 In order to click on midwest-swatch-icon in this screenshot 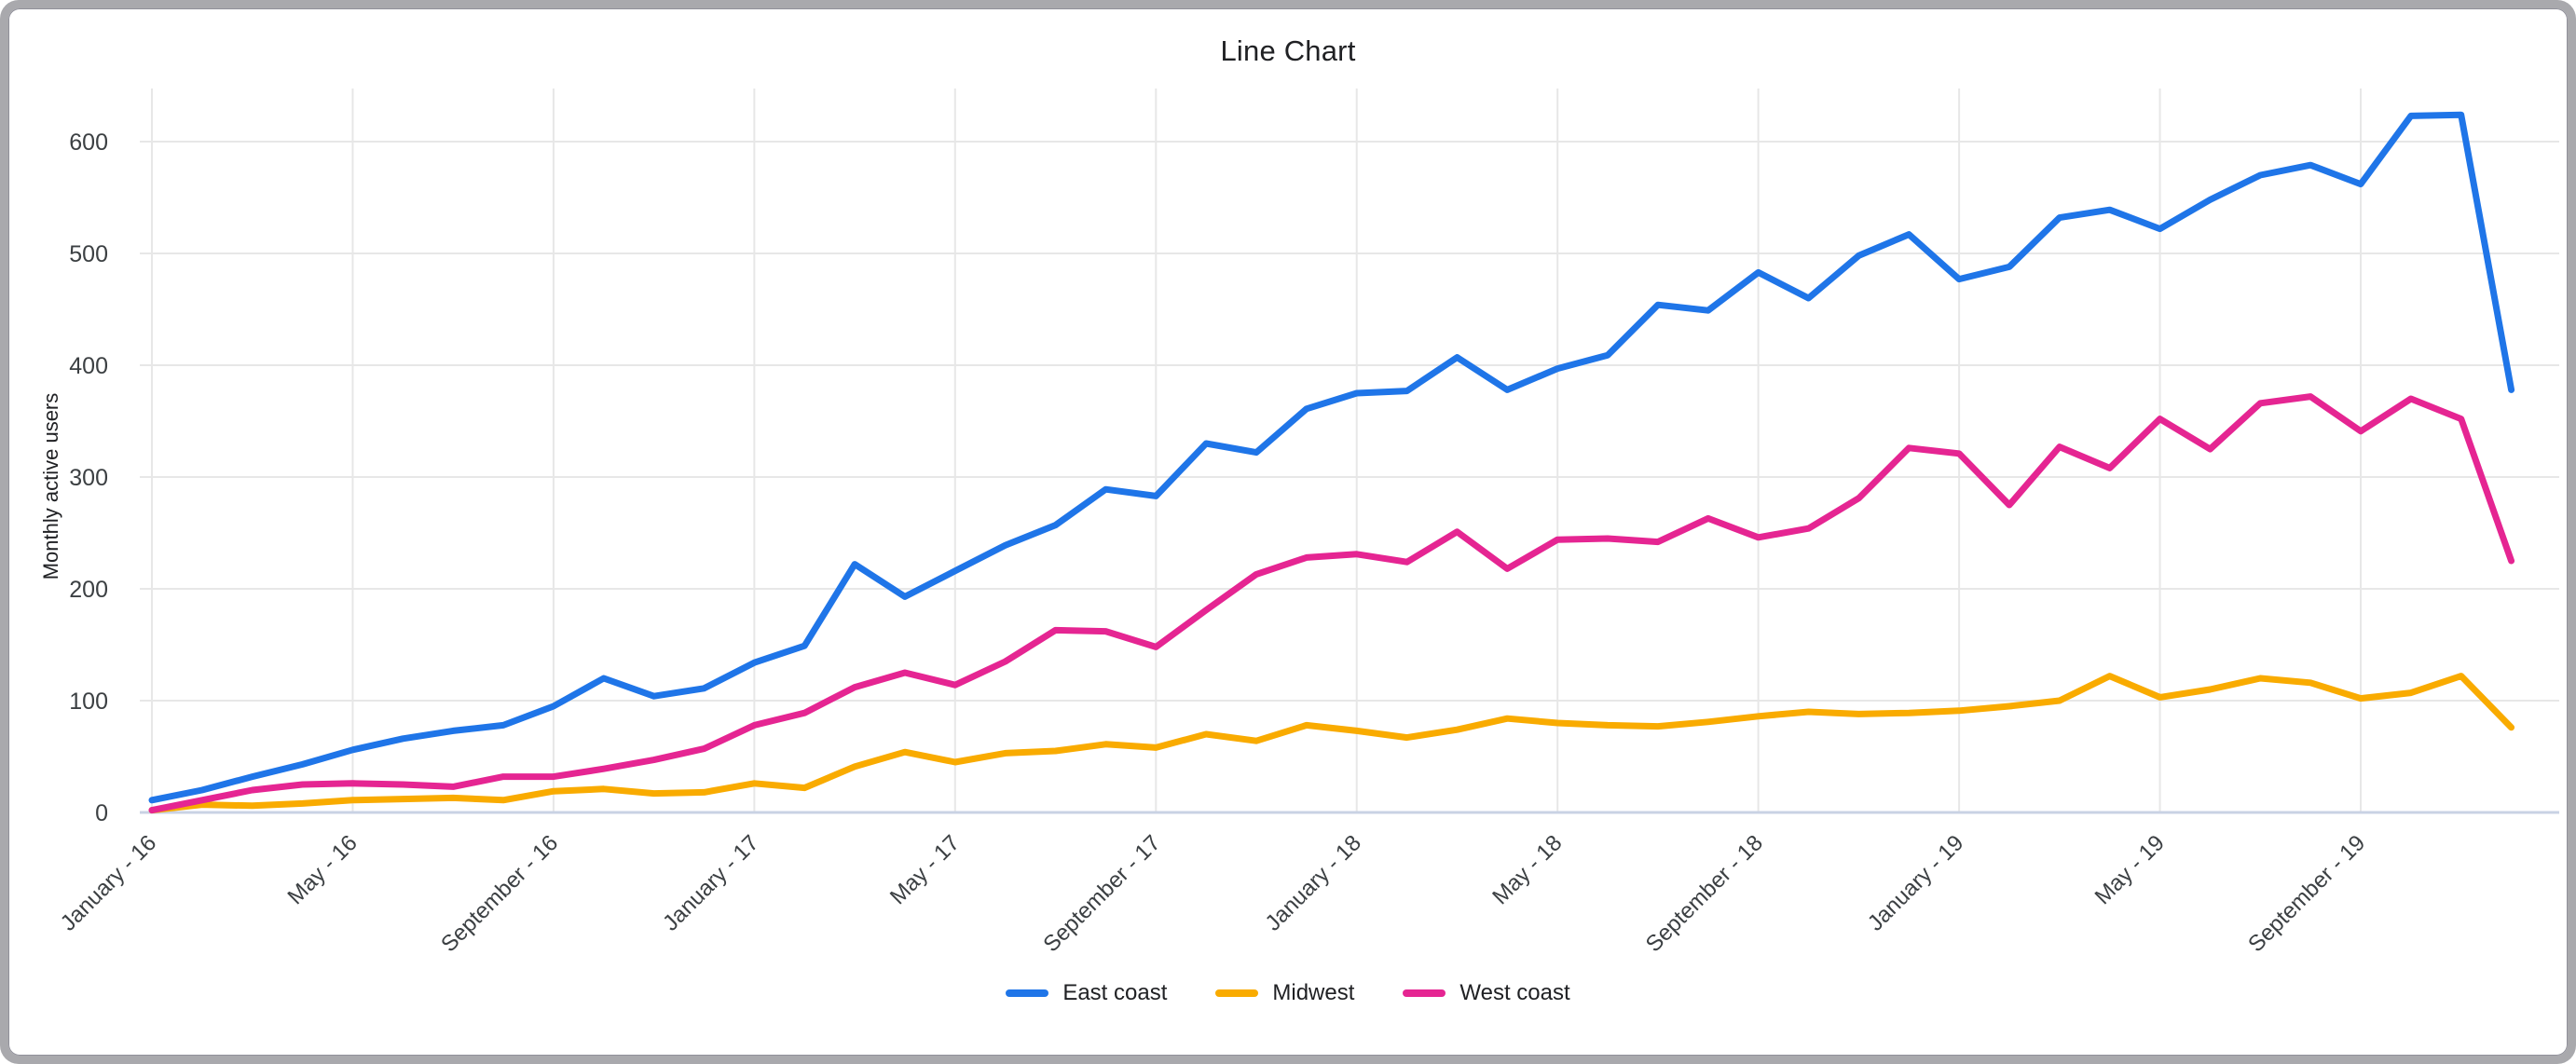, I will do `click(1237, 993)`.